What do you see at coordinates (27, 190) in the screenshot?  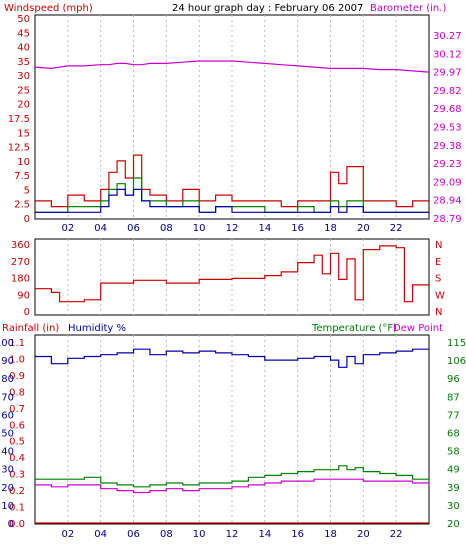 I see `windspeed-tick-label: 5` at bounding box center [27, 190].